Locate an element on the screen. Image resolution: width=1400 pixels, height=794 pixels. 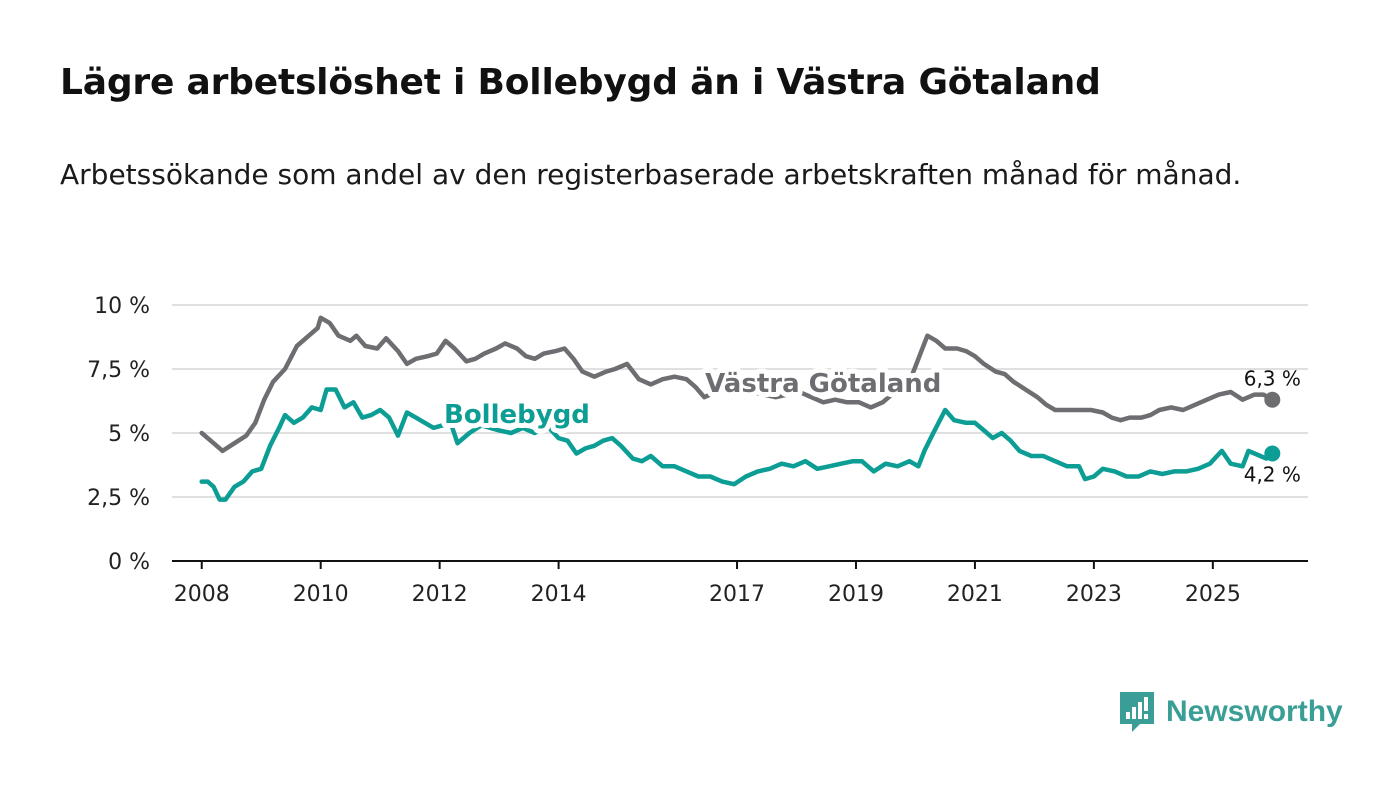
x-tick-label: 2019 is located at coordinates (856, 594).